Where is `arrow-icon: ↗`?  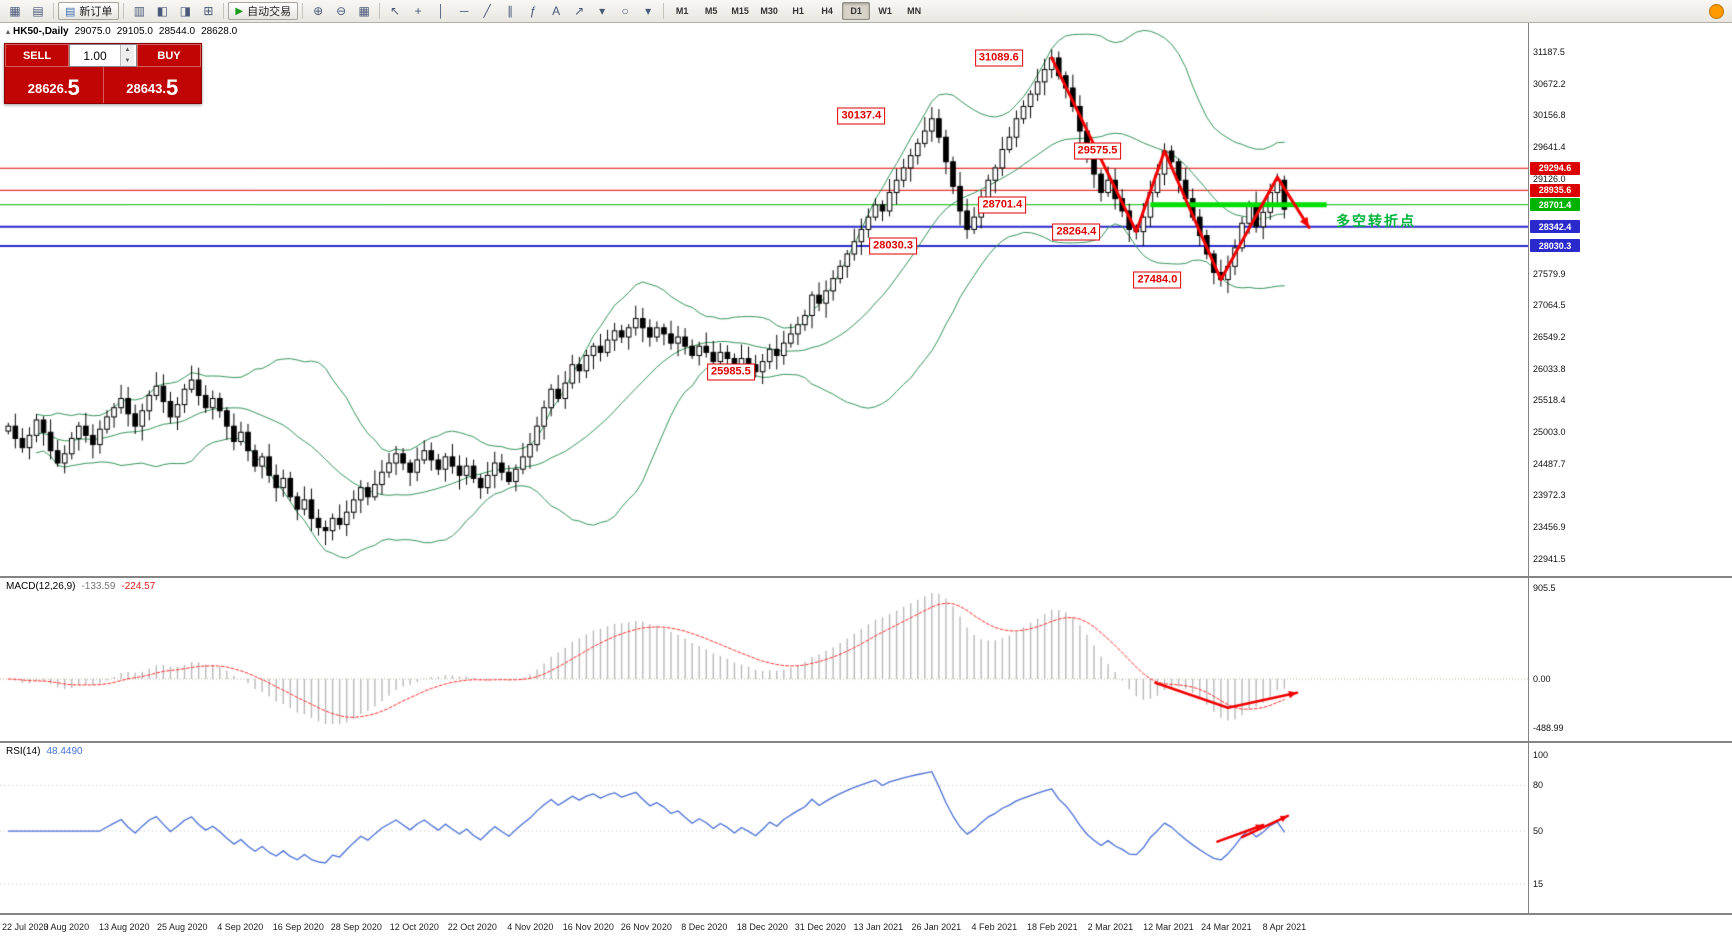
arrow-icon: ↗ is located at coordinates (579, 11).